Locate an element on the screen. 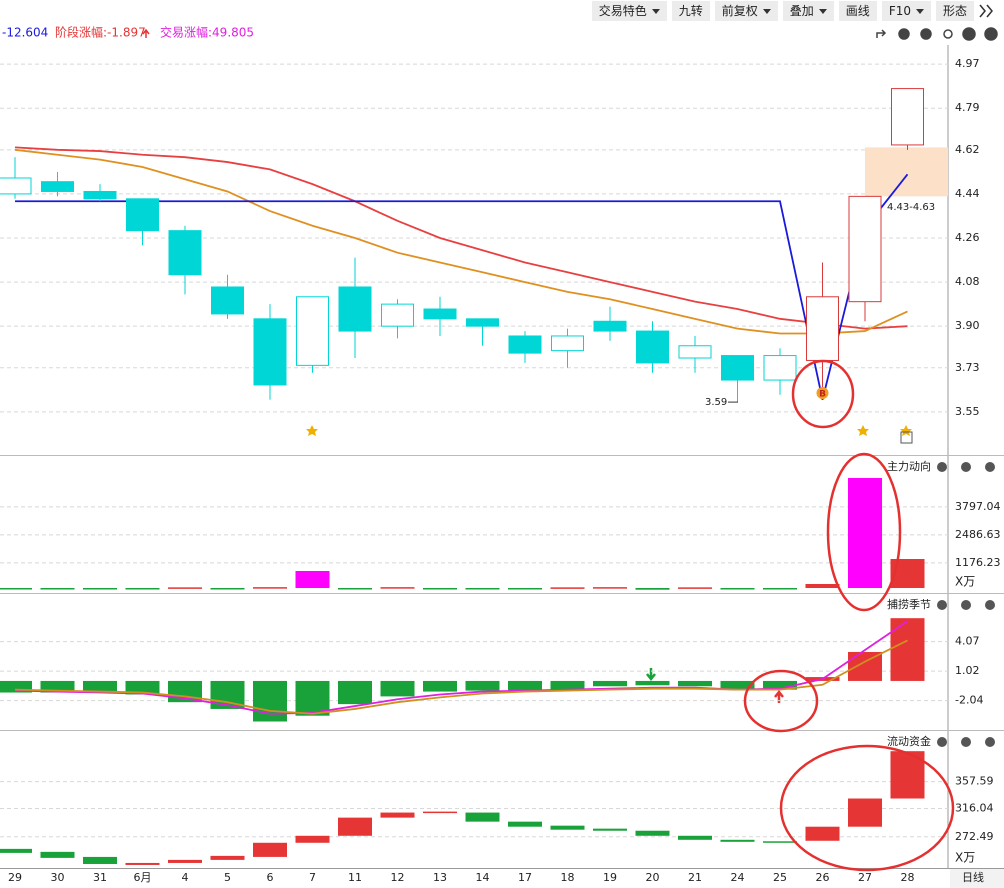 Image resolution: width=1004 pixels, height=888 pixels. tool-button: 形态 is located at coordinates (954, 11).